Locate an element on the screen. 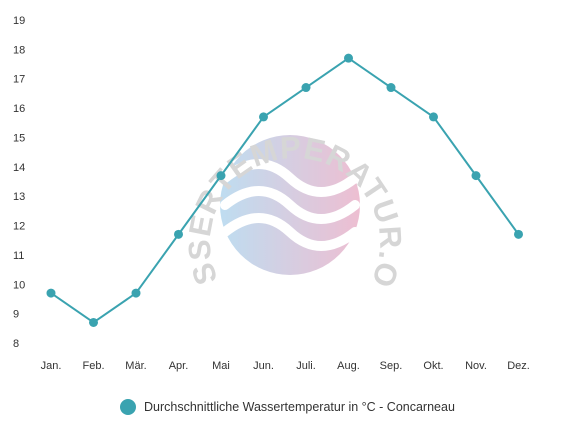  y-tick-label: 18 is located at coordinates (19, 50).